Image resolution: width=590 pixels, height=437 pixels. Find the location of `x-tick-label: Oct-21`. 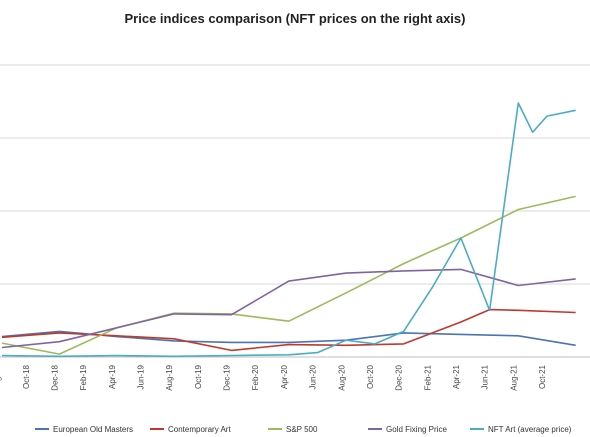

x-tick-label: Oct-21 is located at coordinates (542, 376).